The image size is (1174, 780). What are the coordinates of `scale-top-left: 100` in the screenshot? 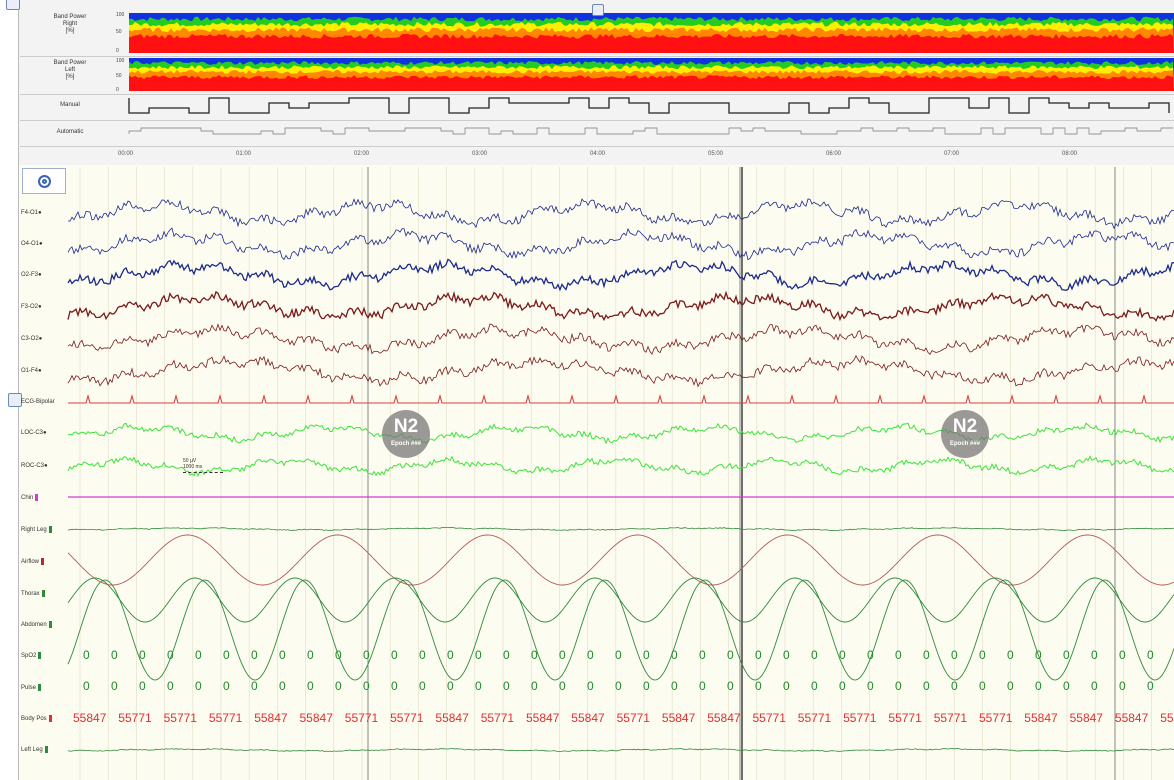 It's located at (120, 61).